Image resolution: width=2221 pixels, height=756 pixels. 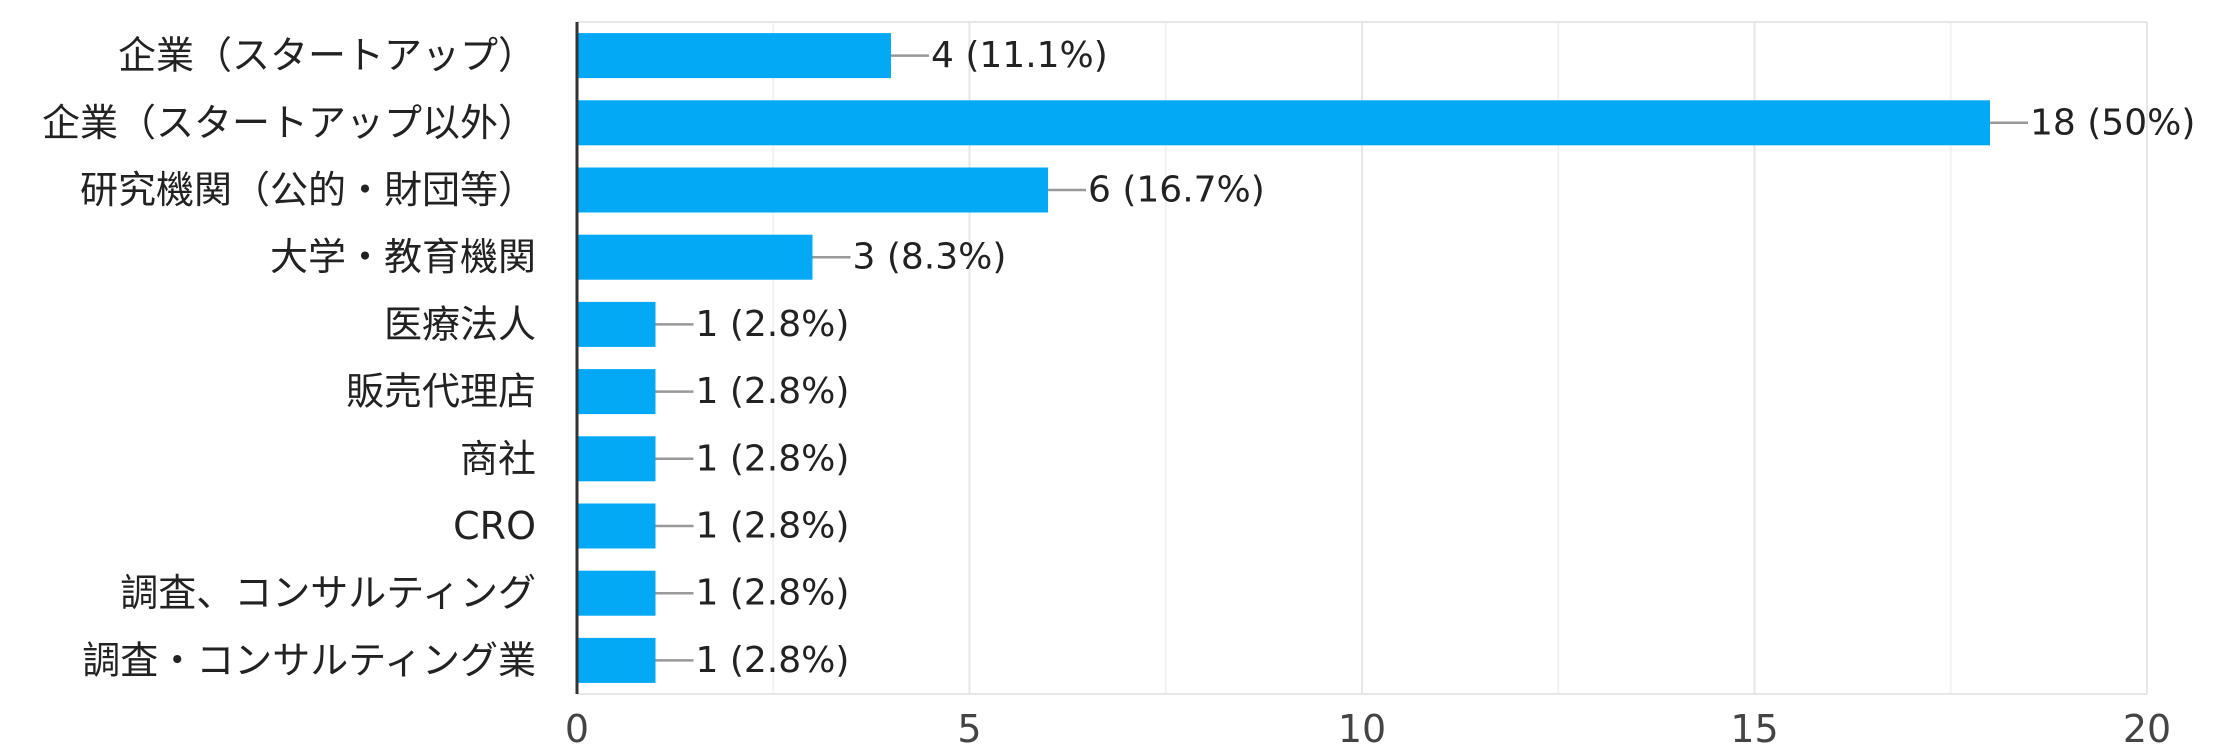 I want to click on data-label: 18 (50%), so click(x=2112, y=122).